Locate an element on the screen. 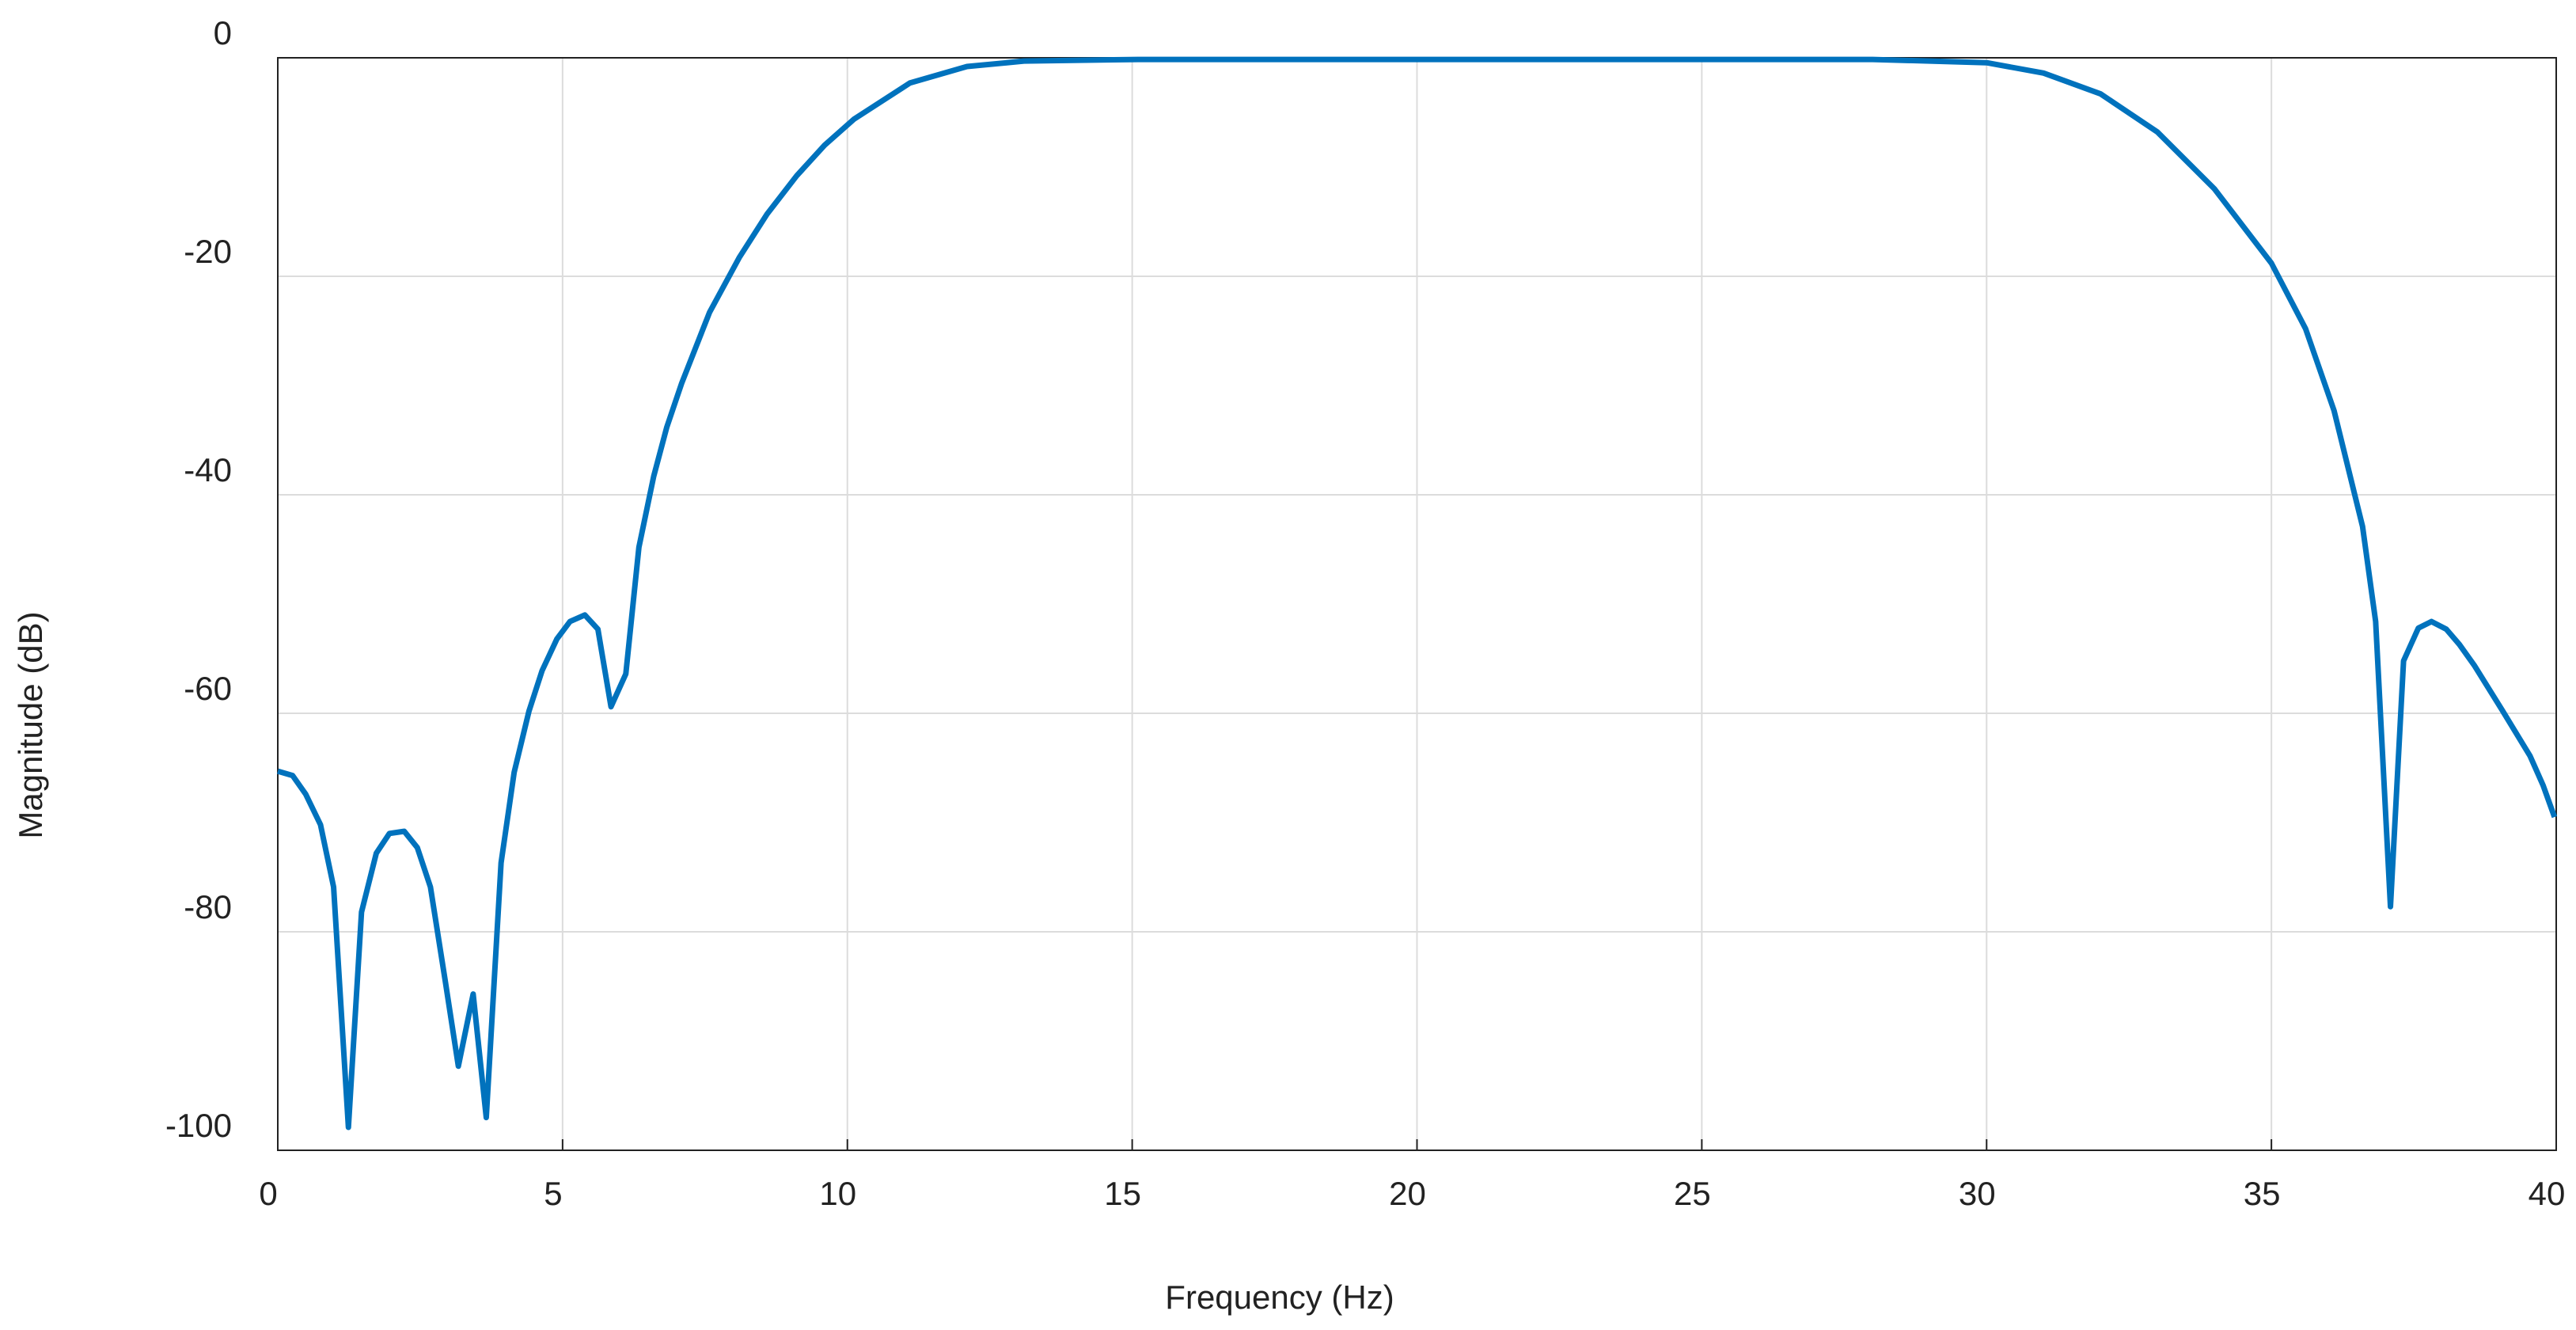 This screenshot has height=1330, width=2576. x-tick-label: 15 is located at coordinates (1122, 1193).